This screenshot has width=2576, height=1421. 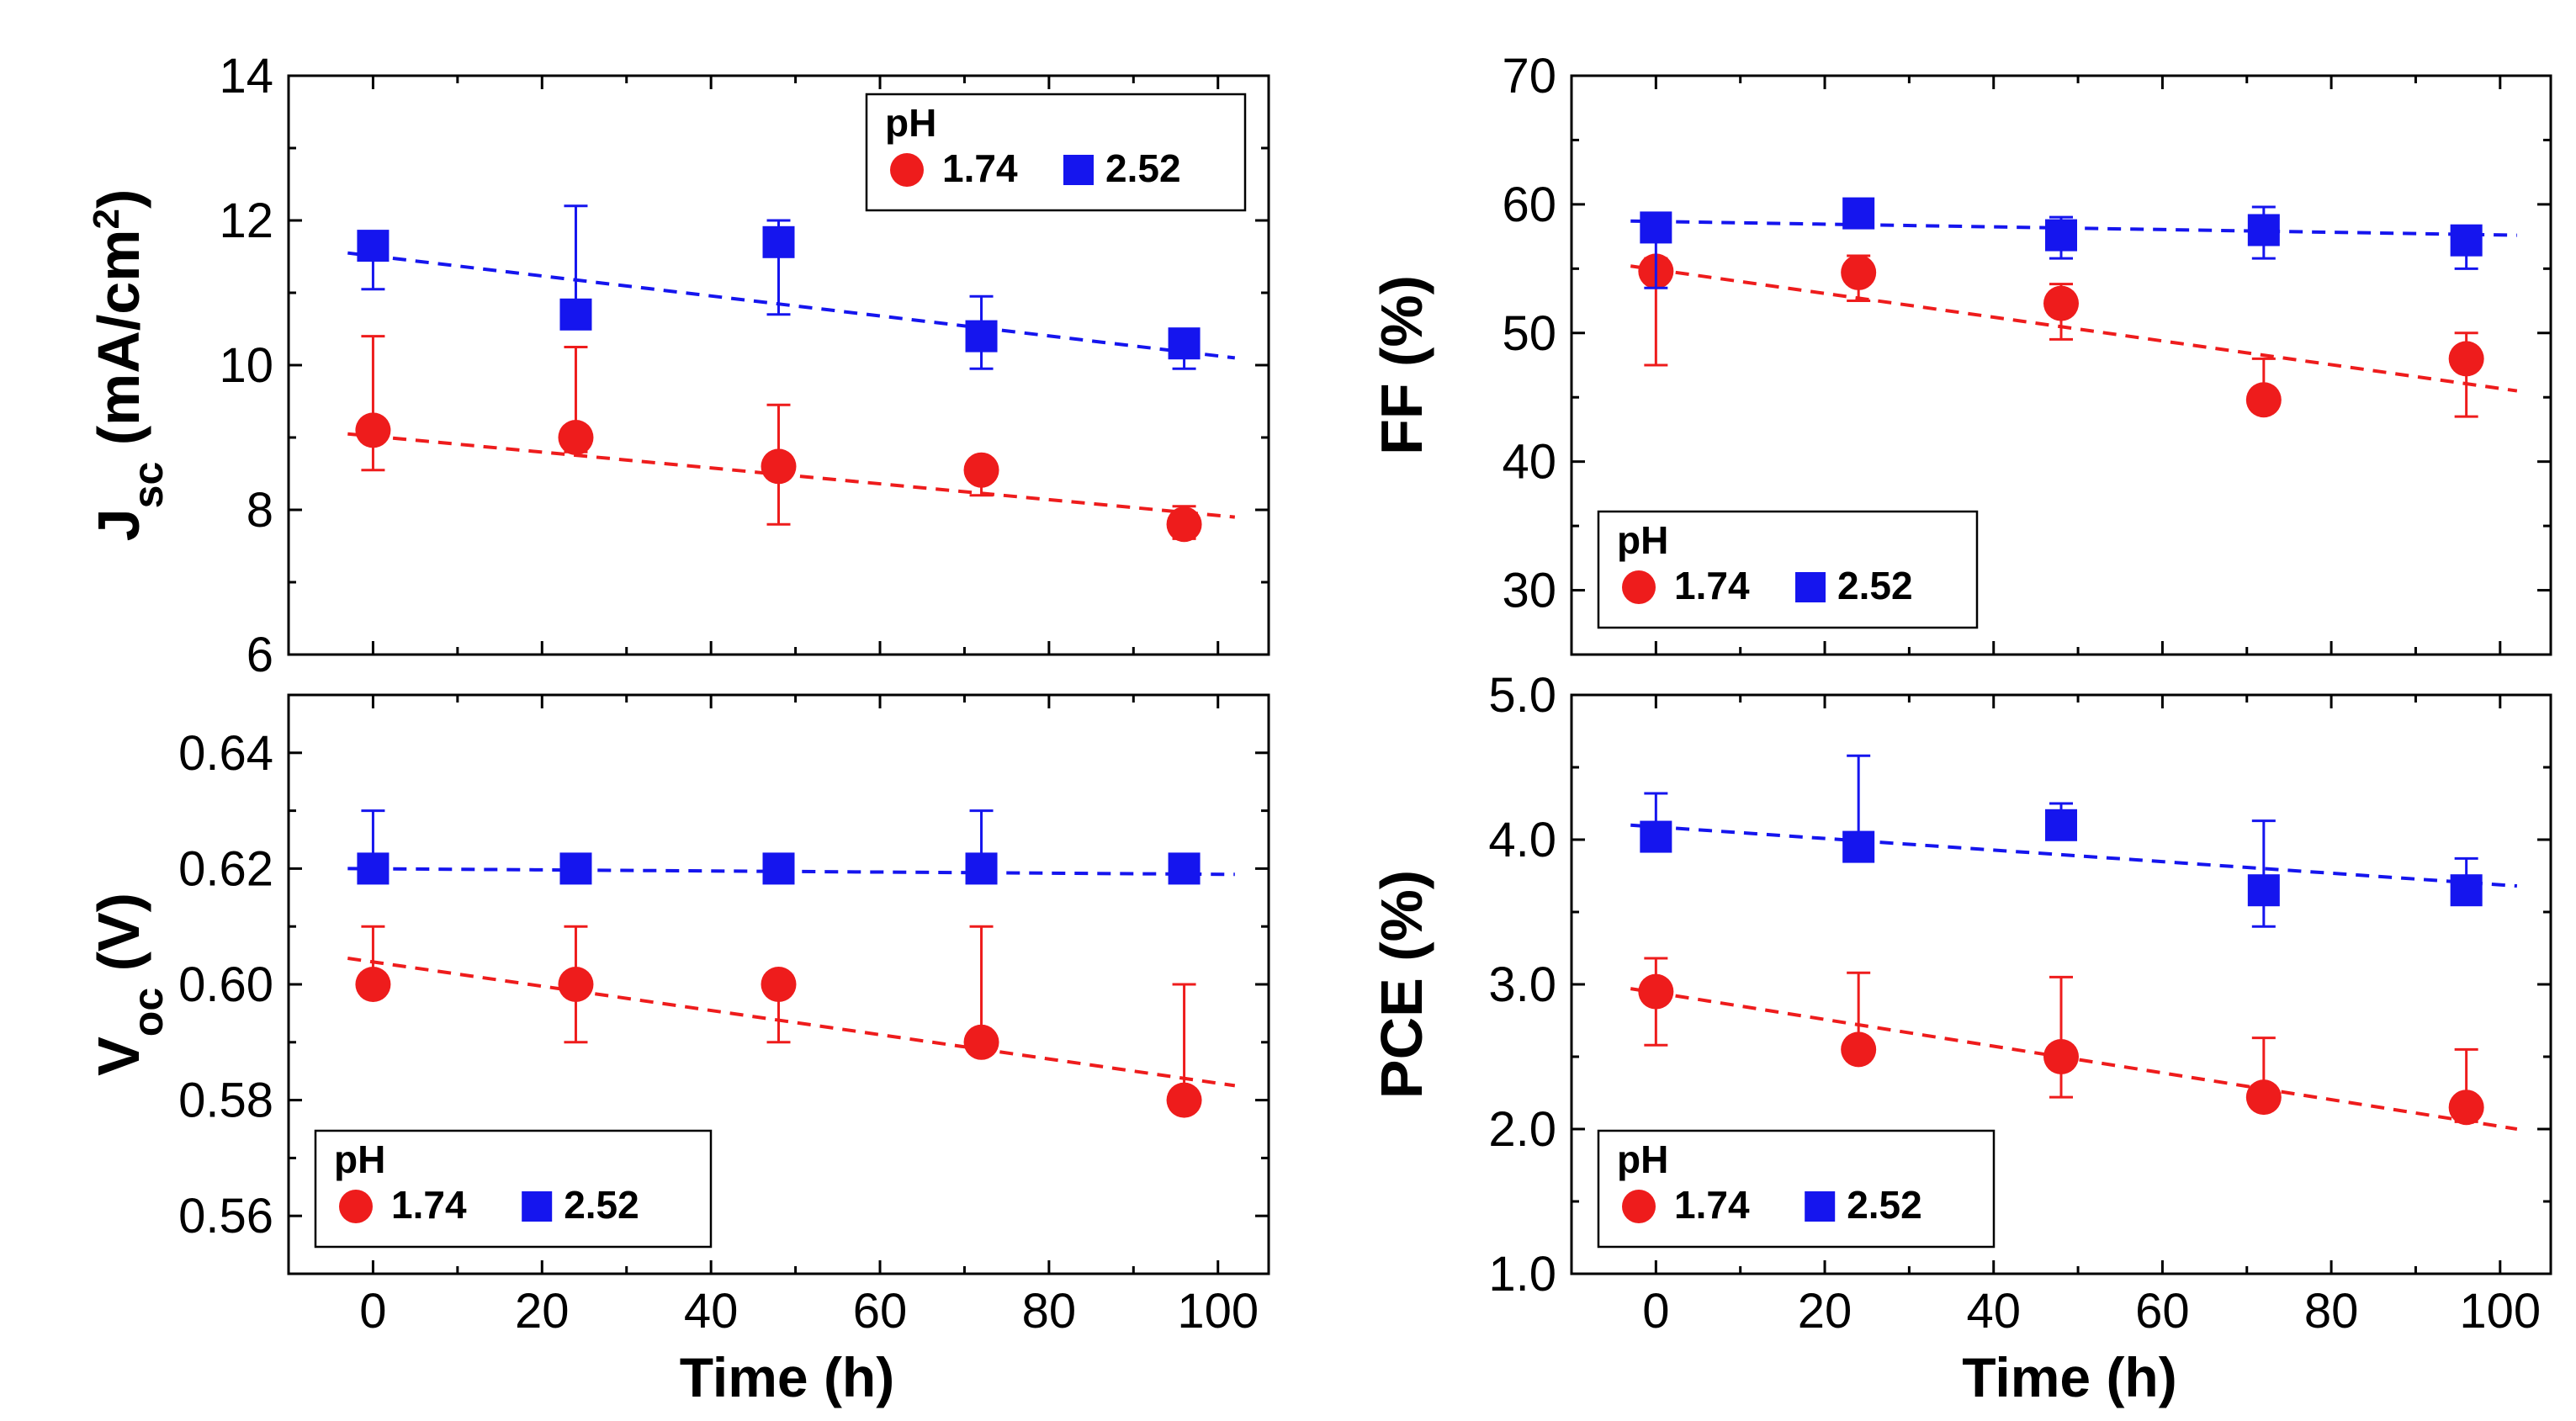 What do you see at coordinates (1788, 569) in the screenshot?
I see `ff-legend` at bounding box center [1788, 569].